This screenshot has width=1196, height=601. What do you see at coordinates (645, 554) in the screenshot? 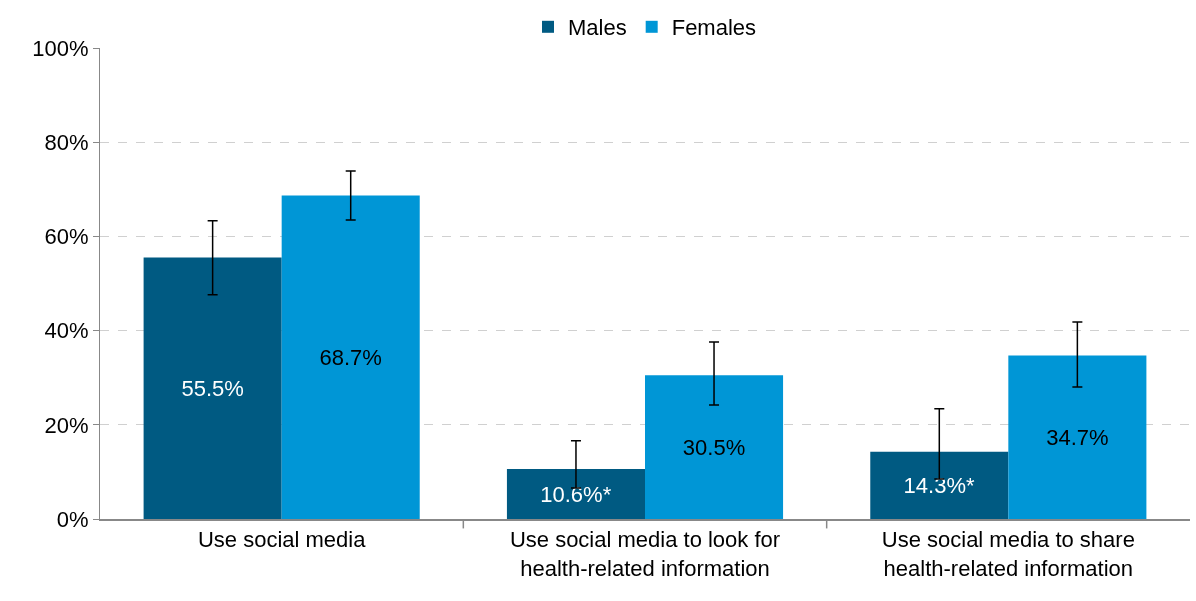
I see `x-tick-label: Use social media to look for health-related information` at bounding box center [645, 554].